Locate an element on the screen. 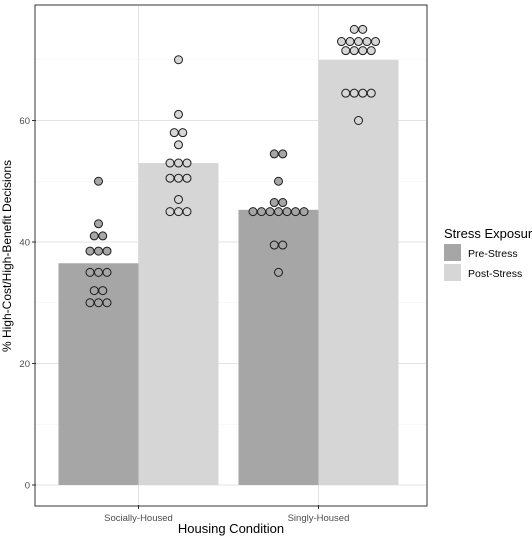 The height and width of the screenshot is (543, 532). y-tick-label: 60 is located at coordinates (24, 121).